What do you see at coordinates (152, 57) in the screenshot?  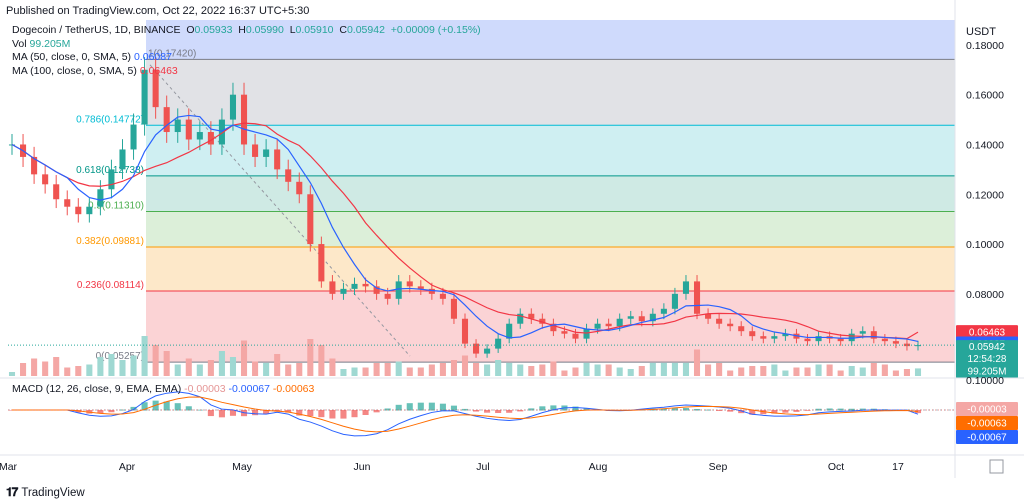 I see `ma50-value: 0.06087` at bounding box center [152, 57].